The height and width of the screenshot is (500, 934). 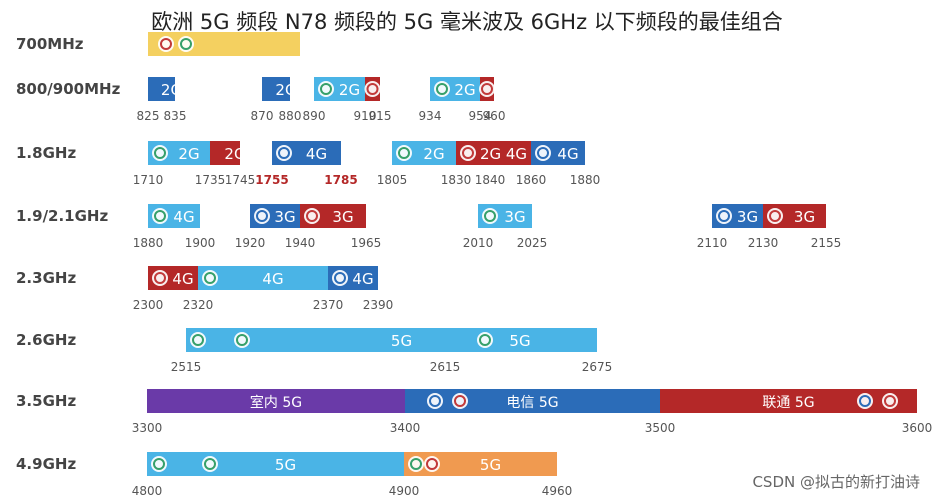 I want to click on tick-label: 3400, so click(x=405, y=428).